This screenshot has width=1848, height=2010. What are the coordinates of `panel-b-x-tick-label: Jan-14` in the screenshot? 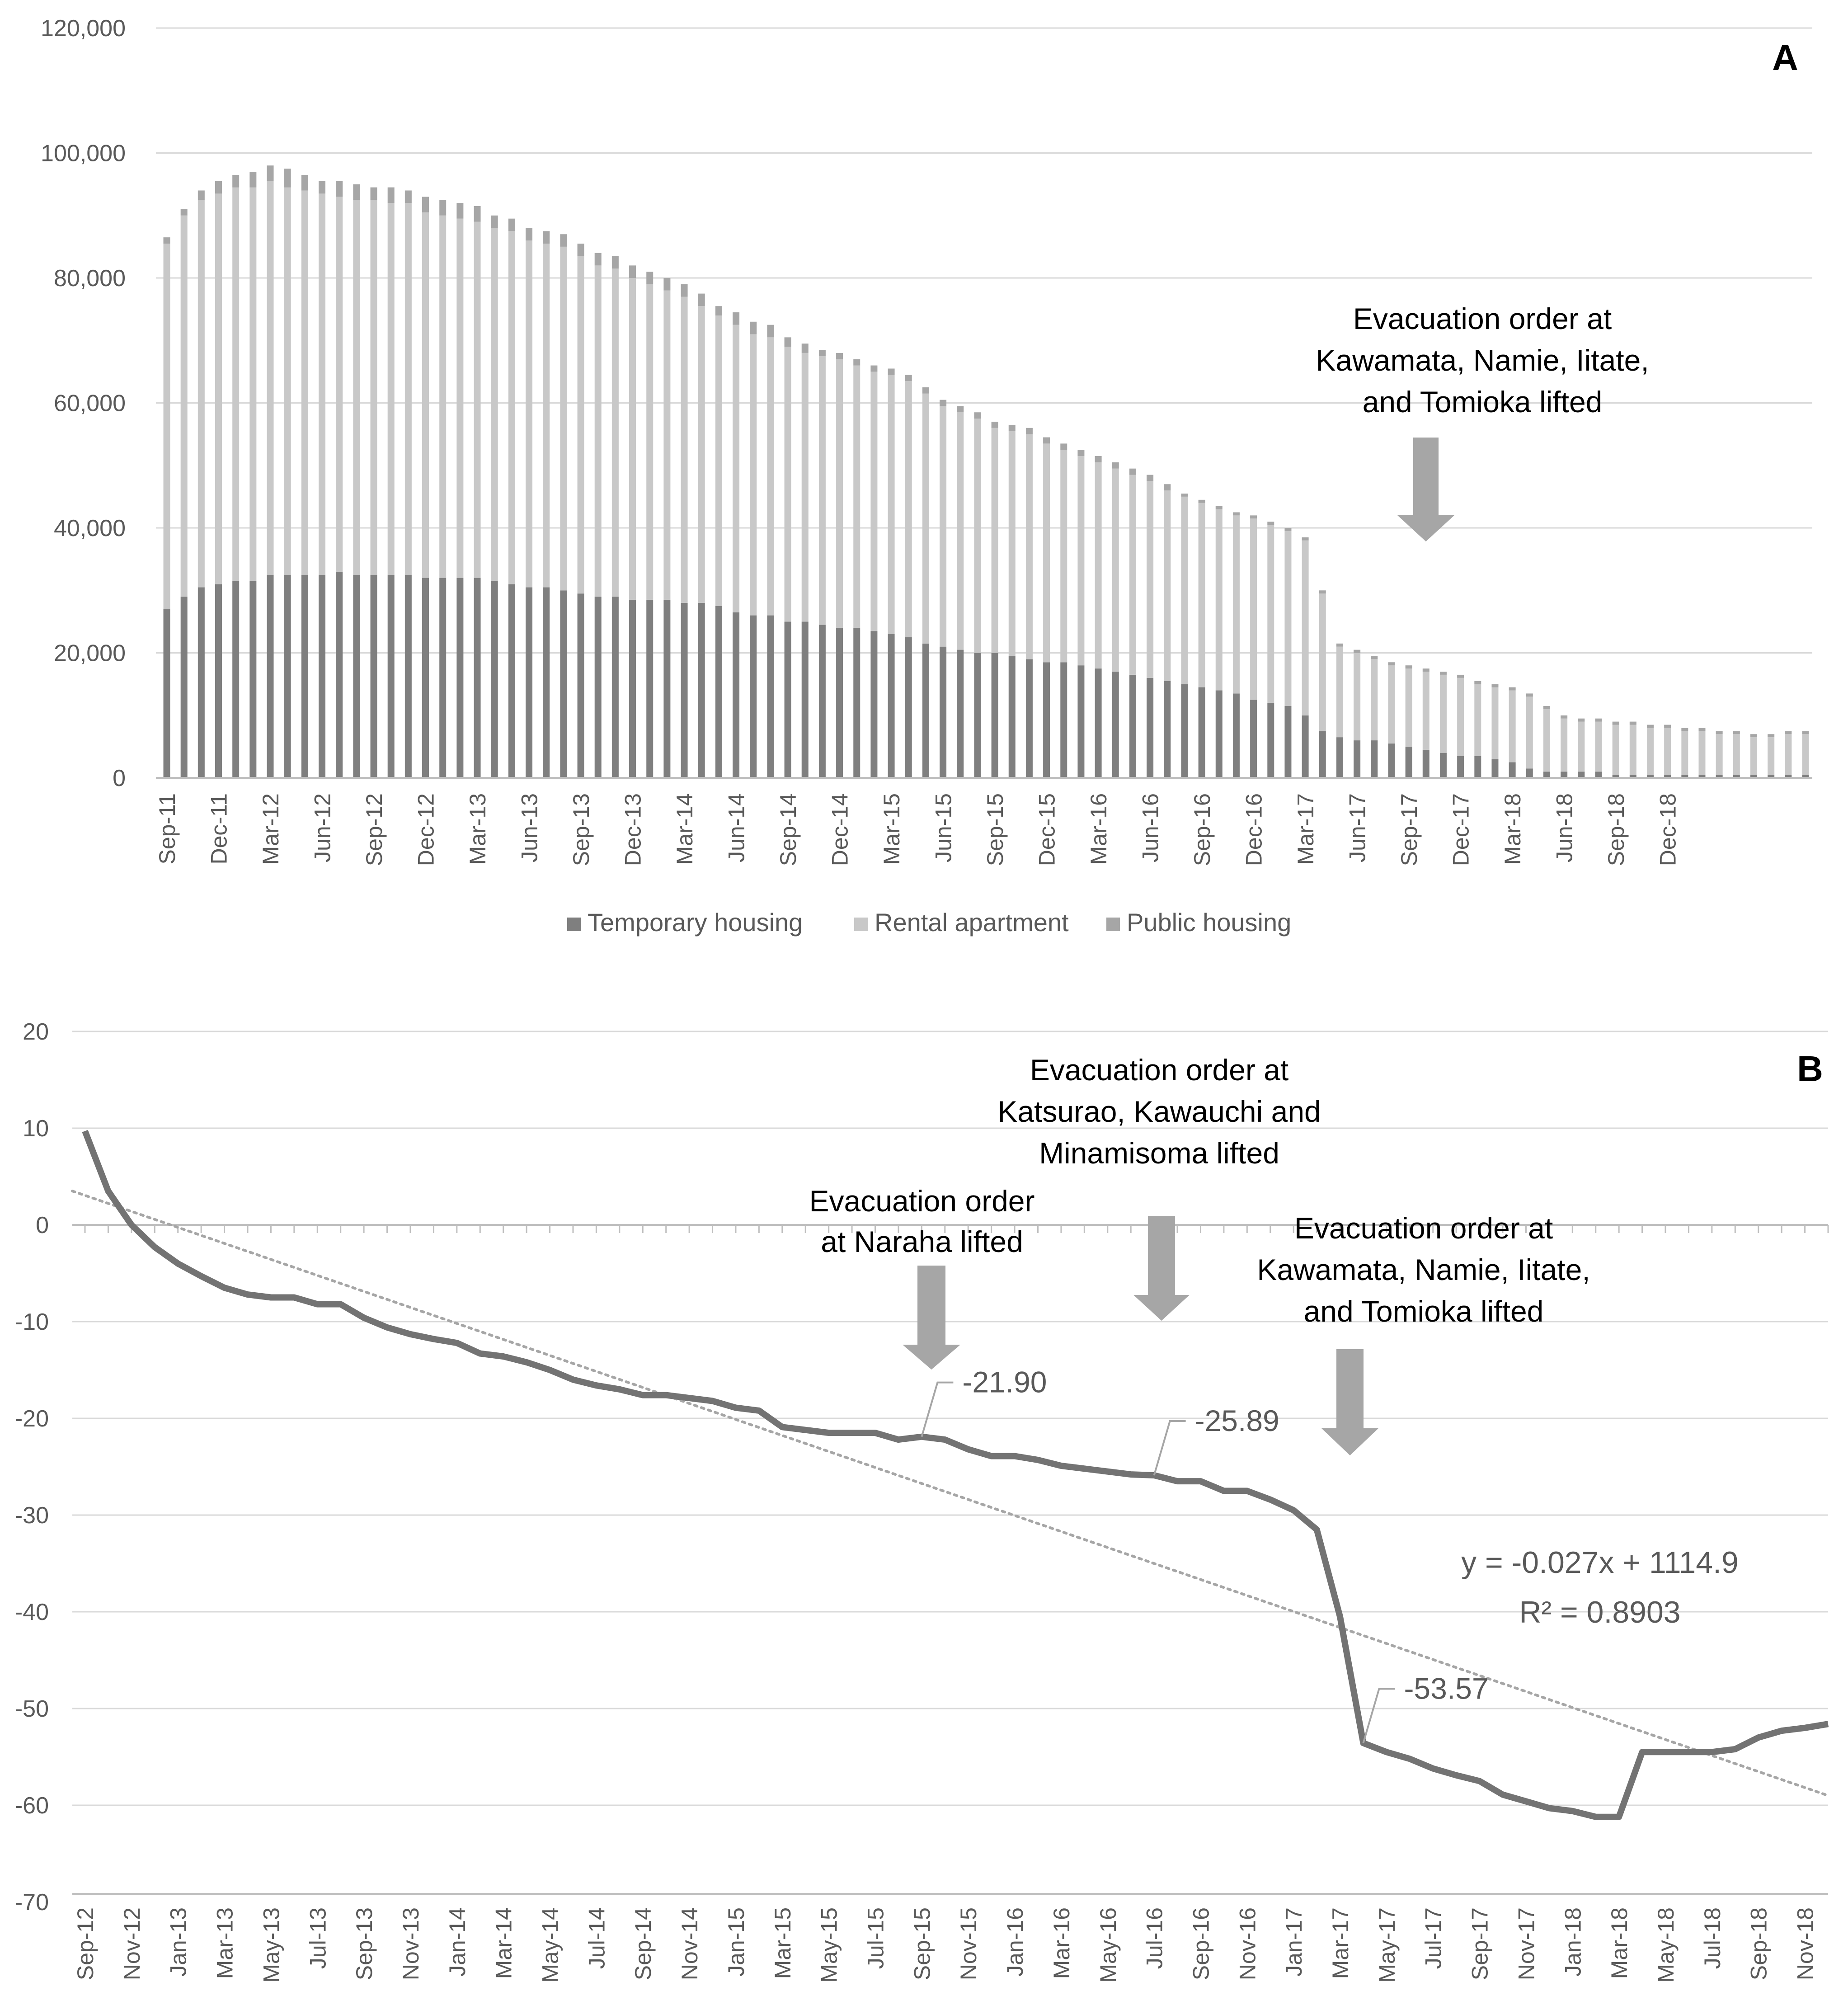 It's located at (457, 1942).